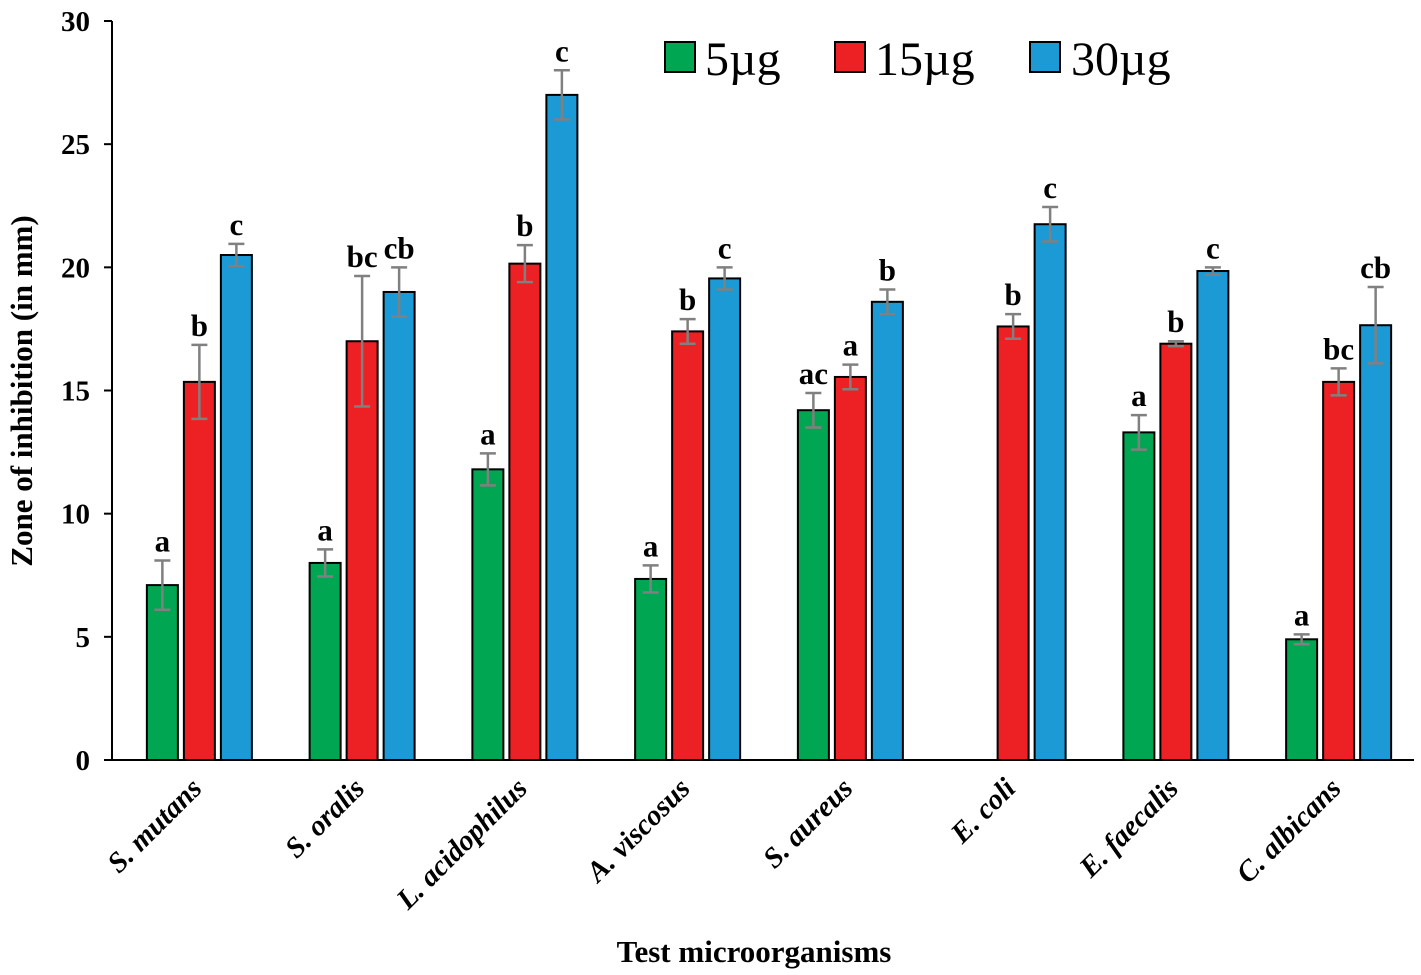 Image resolution: width=1421 pixels, height=975 pixels. What do you see at coordinates (1121, 59) in the screenshot?
I see `legend-label: 30µg` at bounding box center [1121, 59].